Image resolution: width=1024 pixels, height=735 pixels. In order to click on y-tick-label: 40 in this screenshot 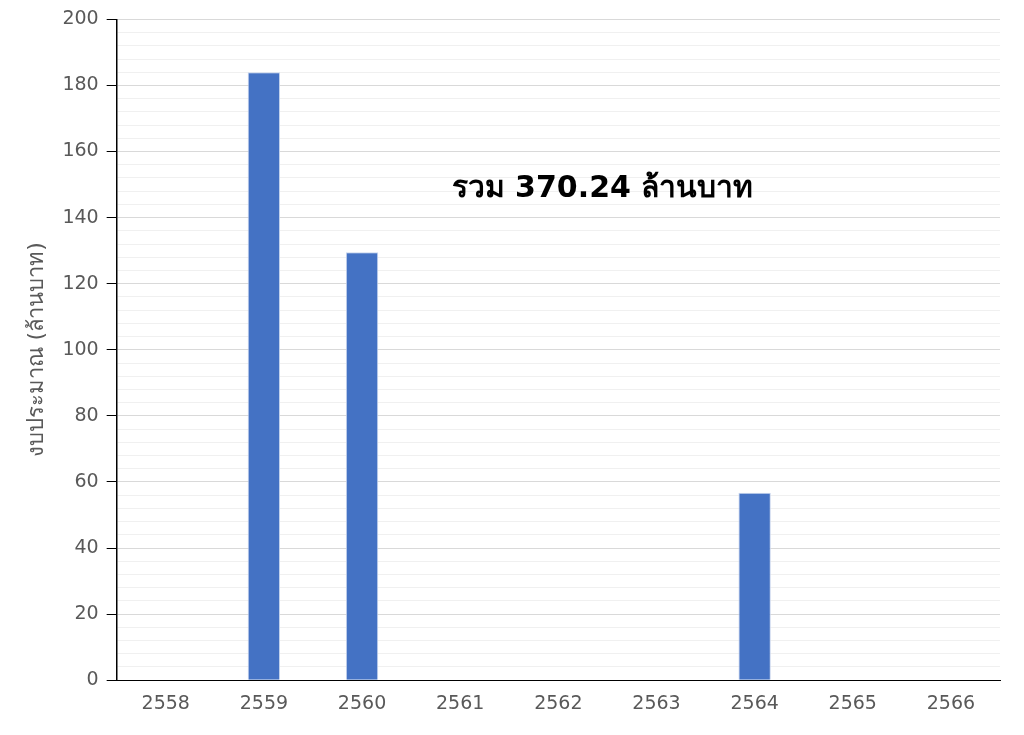, I will do `click(86, 545)`.